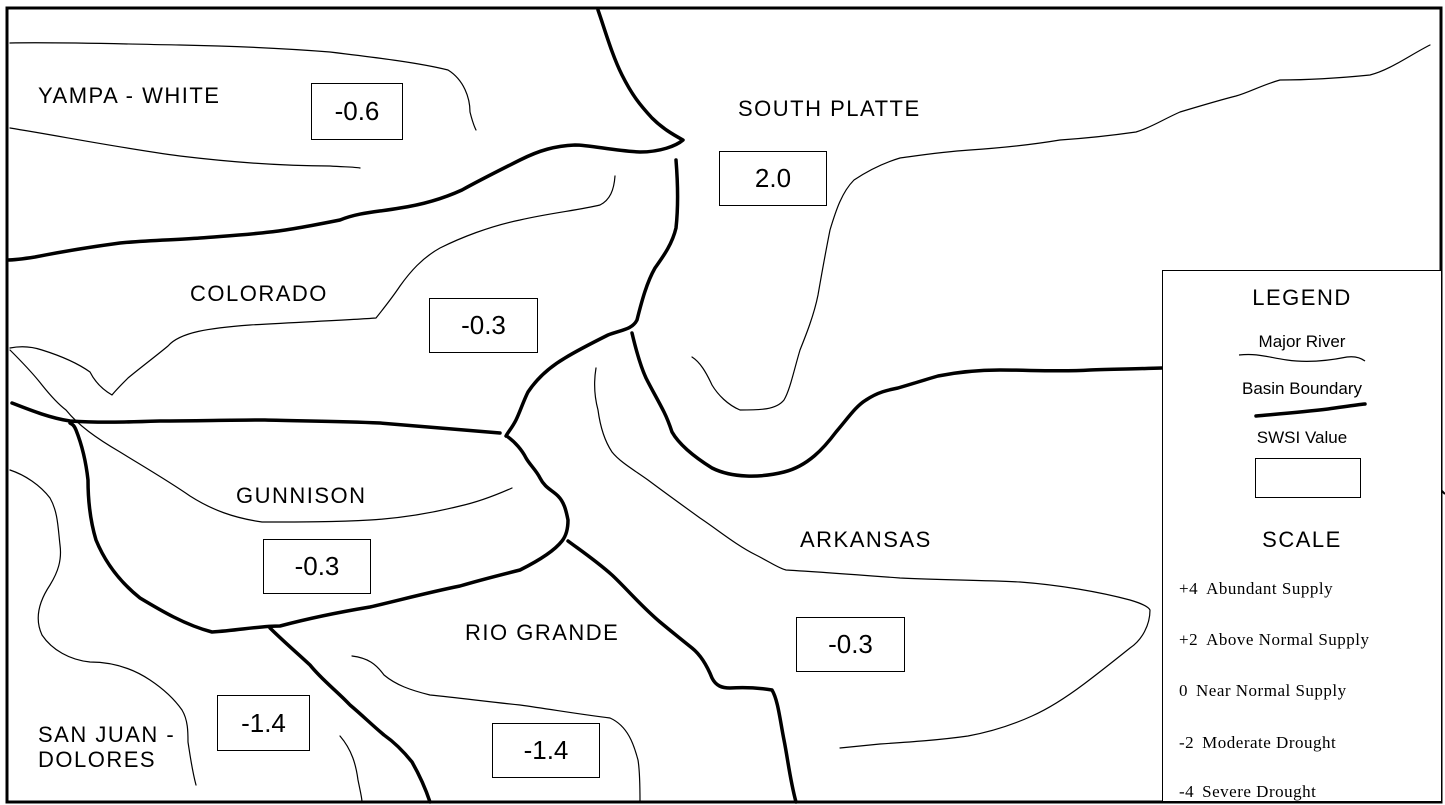 Image resolution: width=1445 pixels, height=805 pixels. Describe the element at coordinates (1302, 437) in the screenshot. I see `legend-swsi-value-label: SWSI Value` at that location.